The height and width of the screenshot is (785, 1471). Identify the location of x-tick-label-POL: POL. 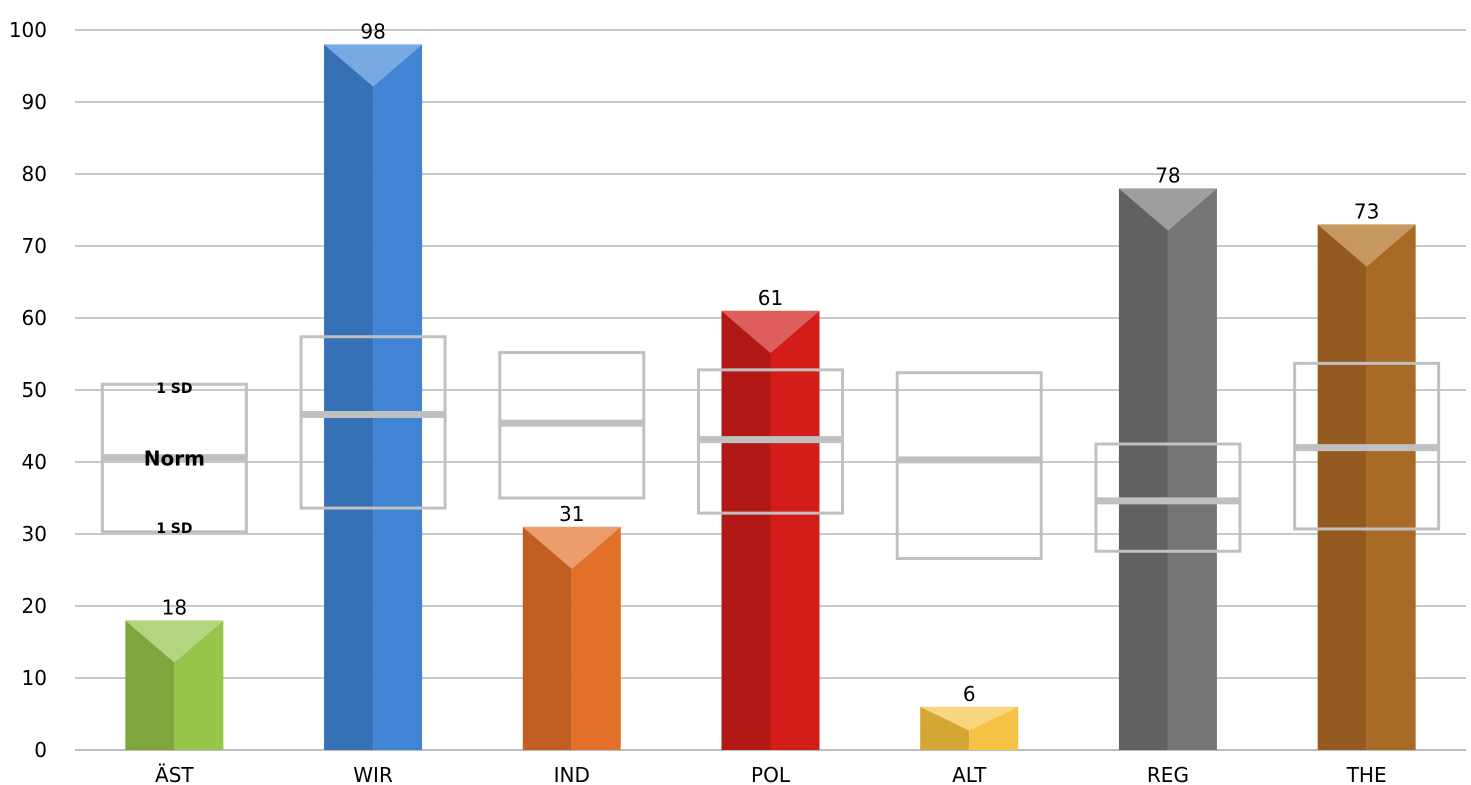
(771, 774).